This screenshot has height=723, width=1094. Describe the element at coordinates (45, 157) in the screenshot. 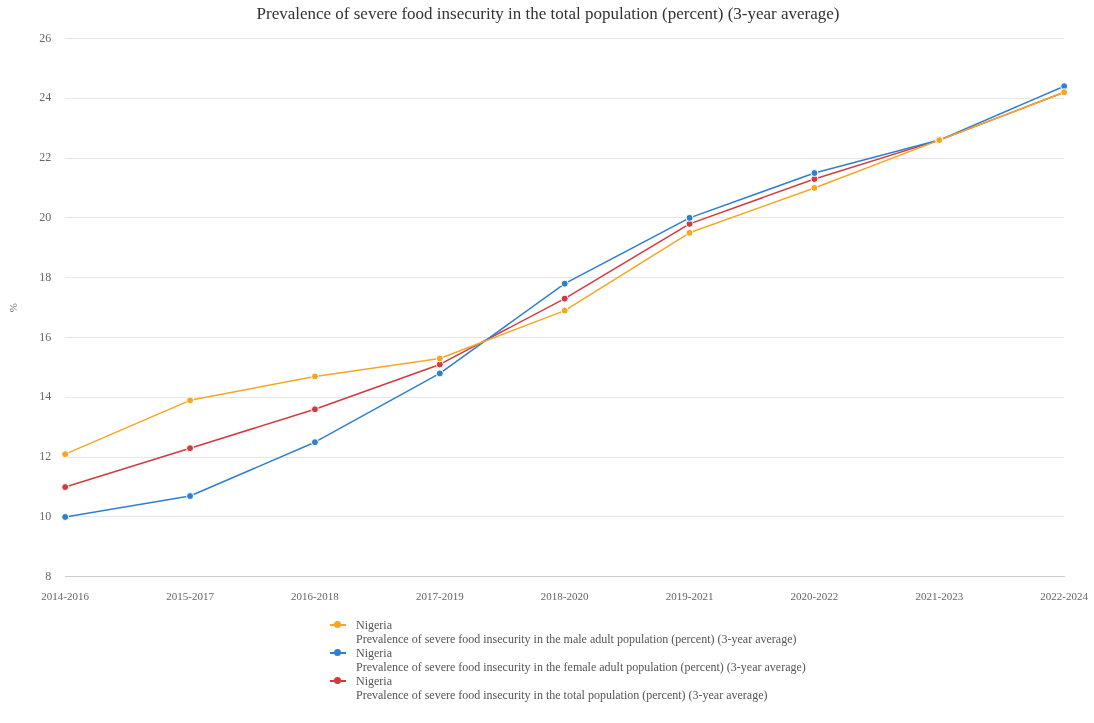

I see `y-tick-label: 22` at that location.